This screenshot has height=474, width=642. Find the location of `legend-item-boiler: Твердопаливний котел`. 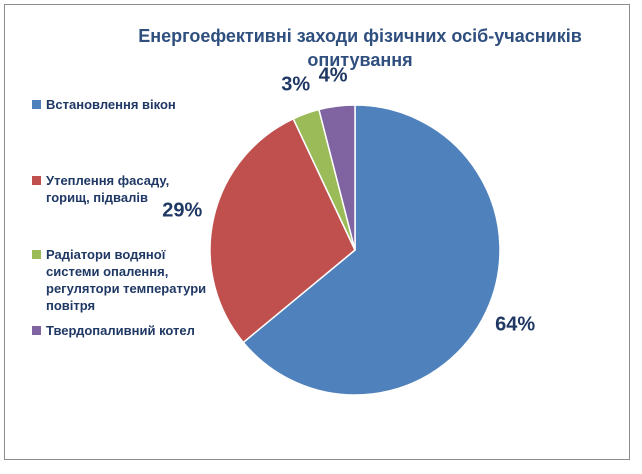

legend-item-boiler: Твердопаливний котел is located at coordinates (113, 330).